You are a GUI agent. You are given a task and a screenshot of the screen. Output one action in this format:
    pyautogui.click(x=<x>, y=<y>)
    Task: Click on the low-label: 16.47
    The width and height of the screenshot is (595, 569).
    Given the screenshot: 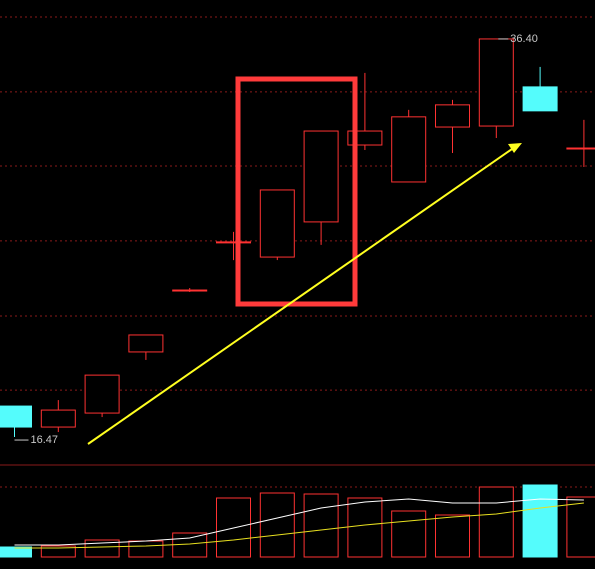 What is the action you would take?
    pyautogui.click(x=45, y=440)
    